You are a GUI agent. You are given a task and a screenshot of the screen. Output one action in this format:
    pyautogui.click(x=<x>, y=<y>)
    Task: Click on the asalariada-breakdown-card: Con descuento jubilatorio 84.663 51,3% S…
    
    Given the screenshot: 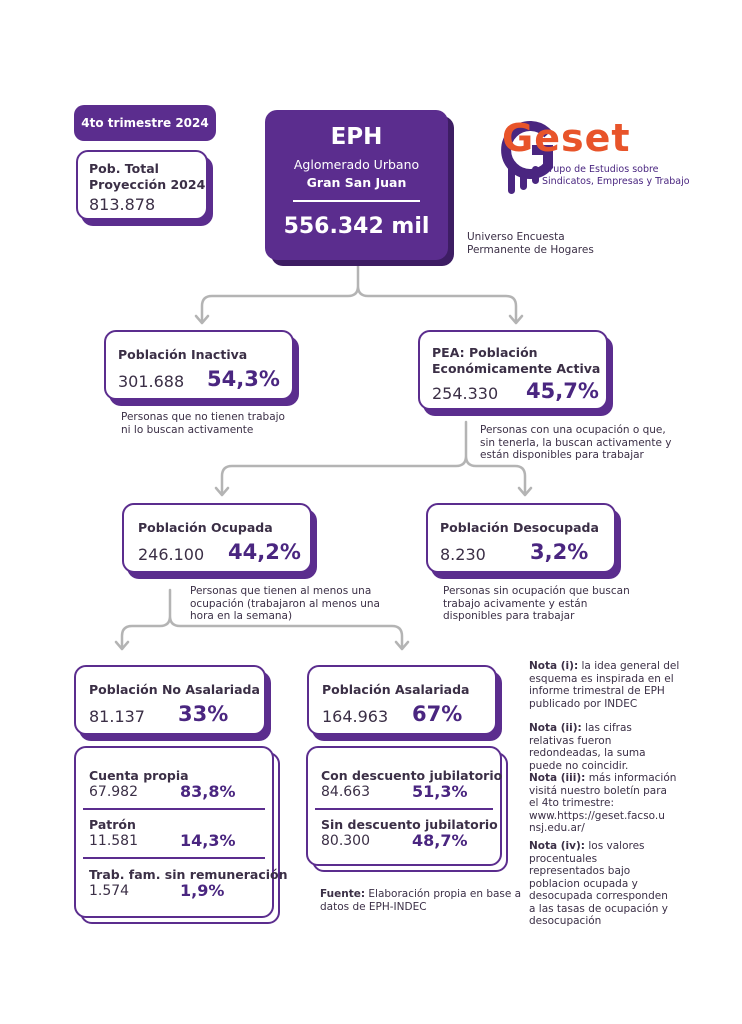 What is the action you would take?
    pyautogui.click(x=404, y=806)
    